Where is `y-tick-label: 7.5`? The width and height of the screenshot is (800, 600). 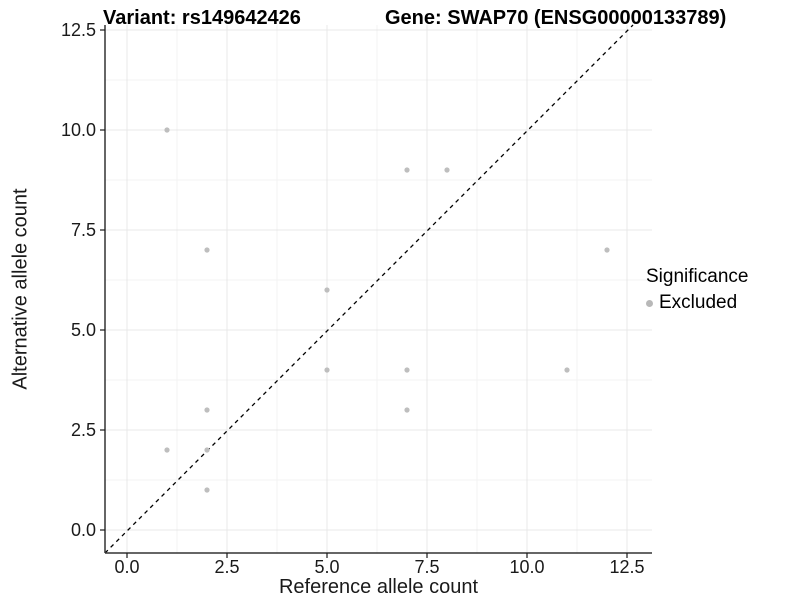
y-tick-label: 7.5 is located at coordinates (83, 230).